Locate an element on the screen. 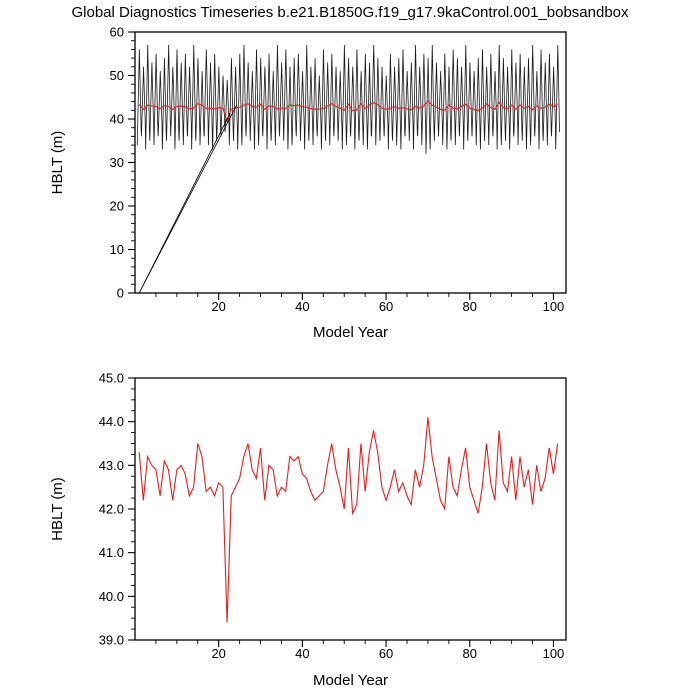 This screenshot has width=700, height=700. spinup-artifact-lines is located at coordinates (188, 199).